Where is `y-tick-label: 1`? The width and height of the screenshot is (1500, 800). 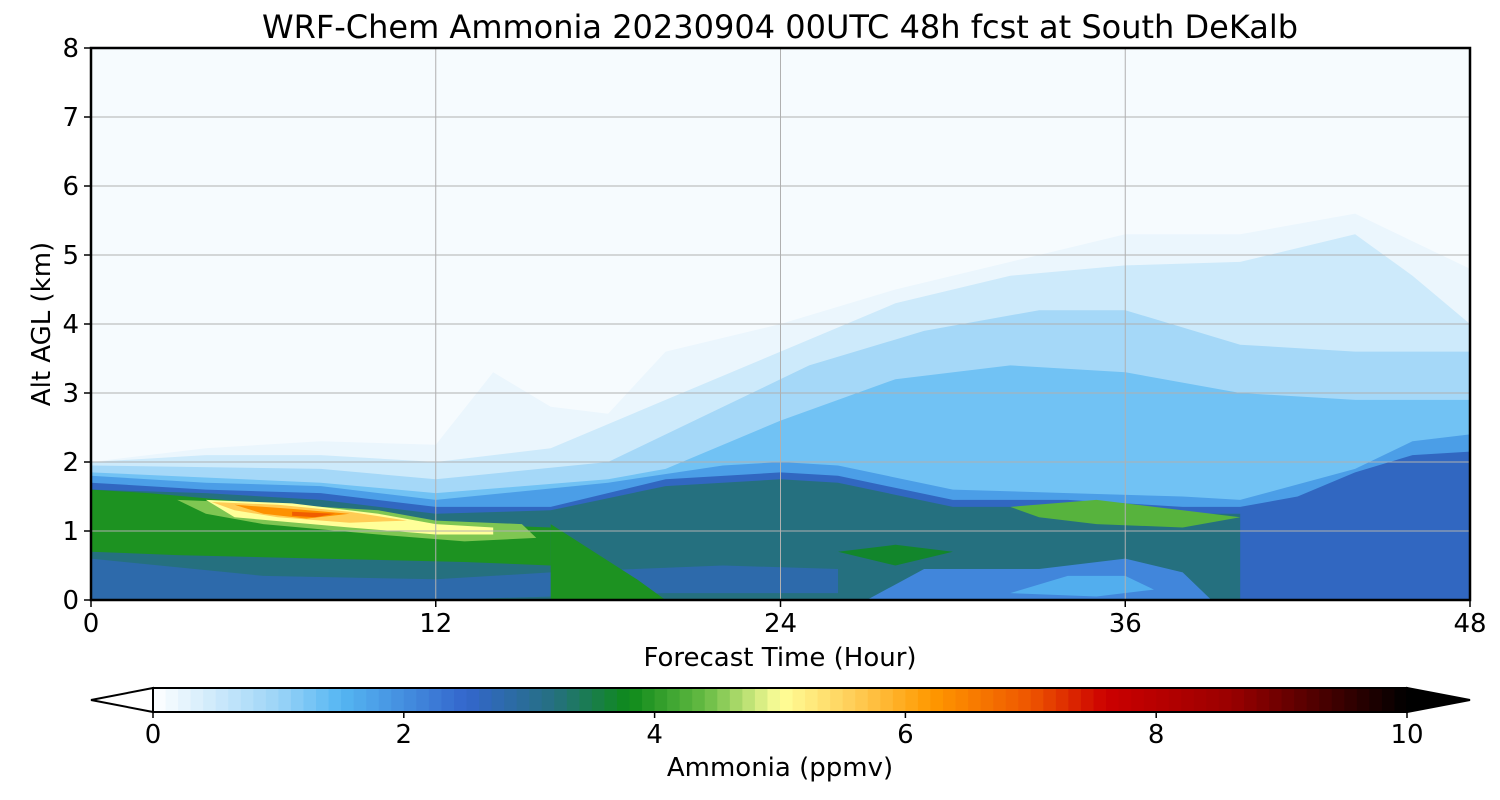
y-tick-label: 1 is located at coordinates (70, 532).